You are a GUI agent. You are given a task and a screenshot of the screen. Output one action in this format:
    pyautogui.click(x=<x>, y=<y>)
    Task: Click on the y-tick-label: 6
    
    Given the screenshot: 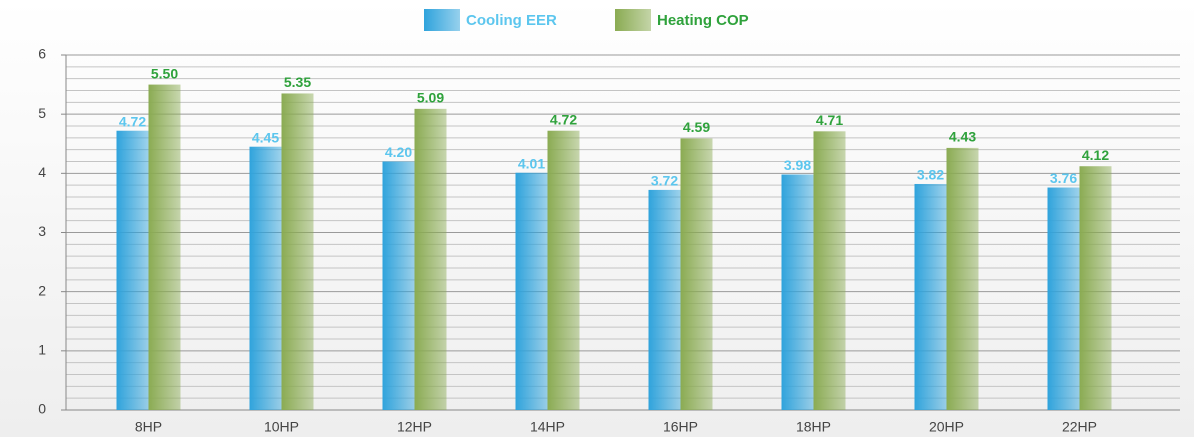 What is the action you would take?
    pyautogui.click(x=42, y=54)
    